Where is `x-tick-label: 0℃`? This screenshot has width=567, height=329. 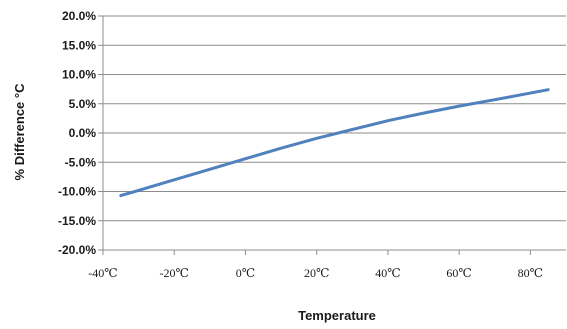
x-tick-label: 0℃ is located at coordinates (245, 273).